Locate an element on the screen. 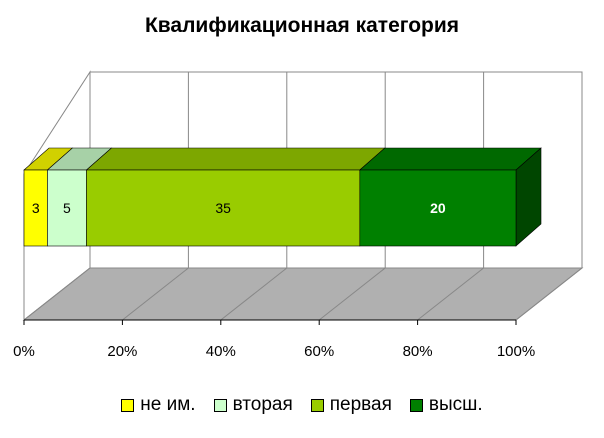 The width and height of the screenshot is (604, 438). bar-segment-2: 5 is located at coordinates (79, 197).